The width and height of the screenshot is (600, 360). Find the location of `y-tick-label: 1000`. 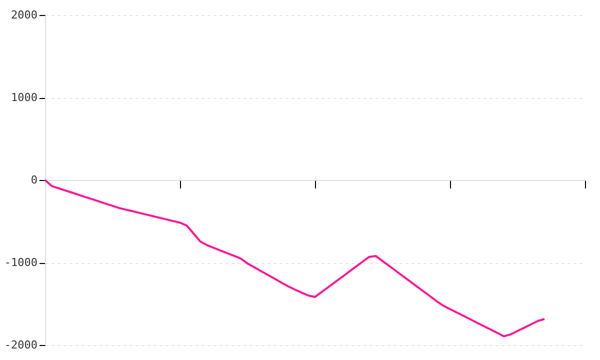

y-tick-label: 1000 is located at coordinates (24, 97).